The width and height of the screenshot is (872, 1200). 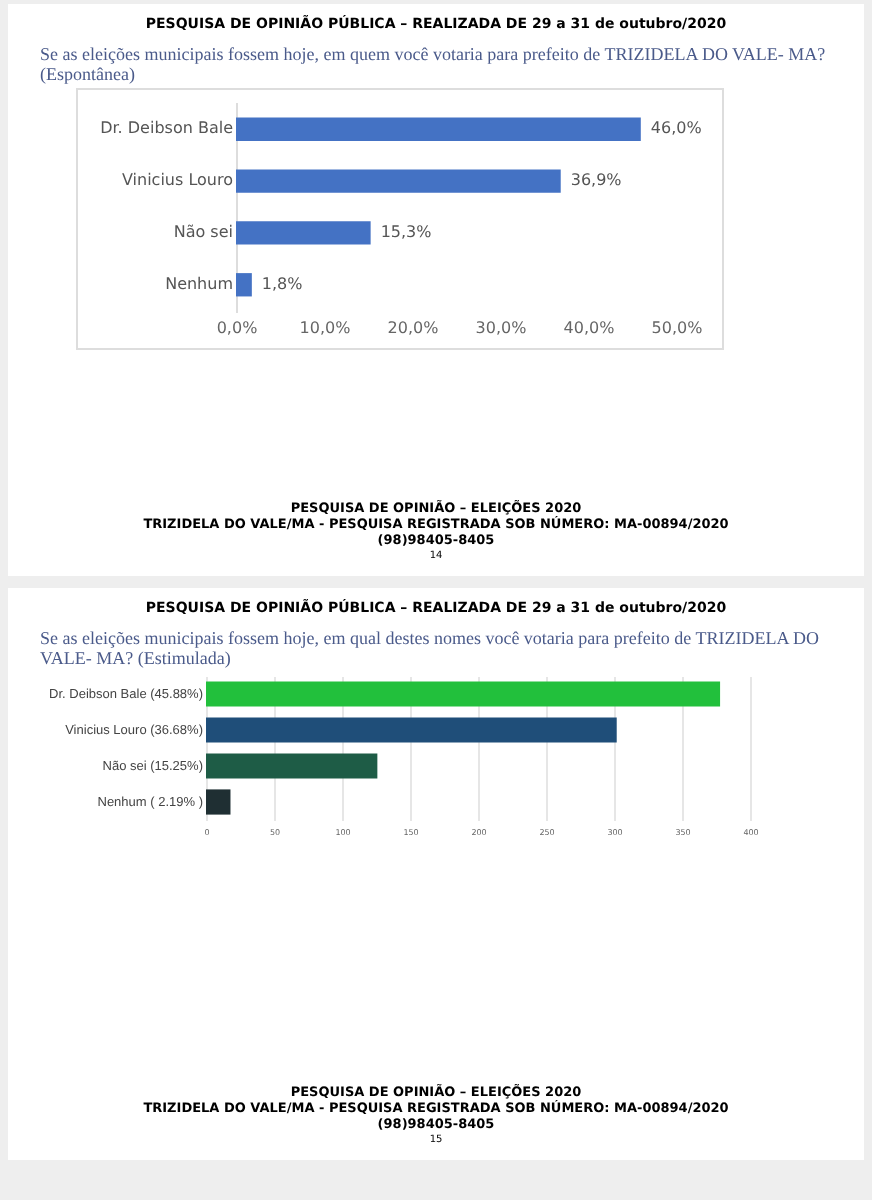 What do you see at coordinates (596, 180) in the screenshot?
I see `data-label: 36,9%` at bounding box center [596, 180].